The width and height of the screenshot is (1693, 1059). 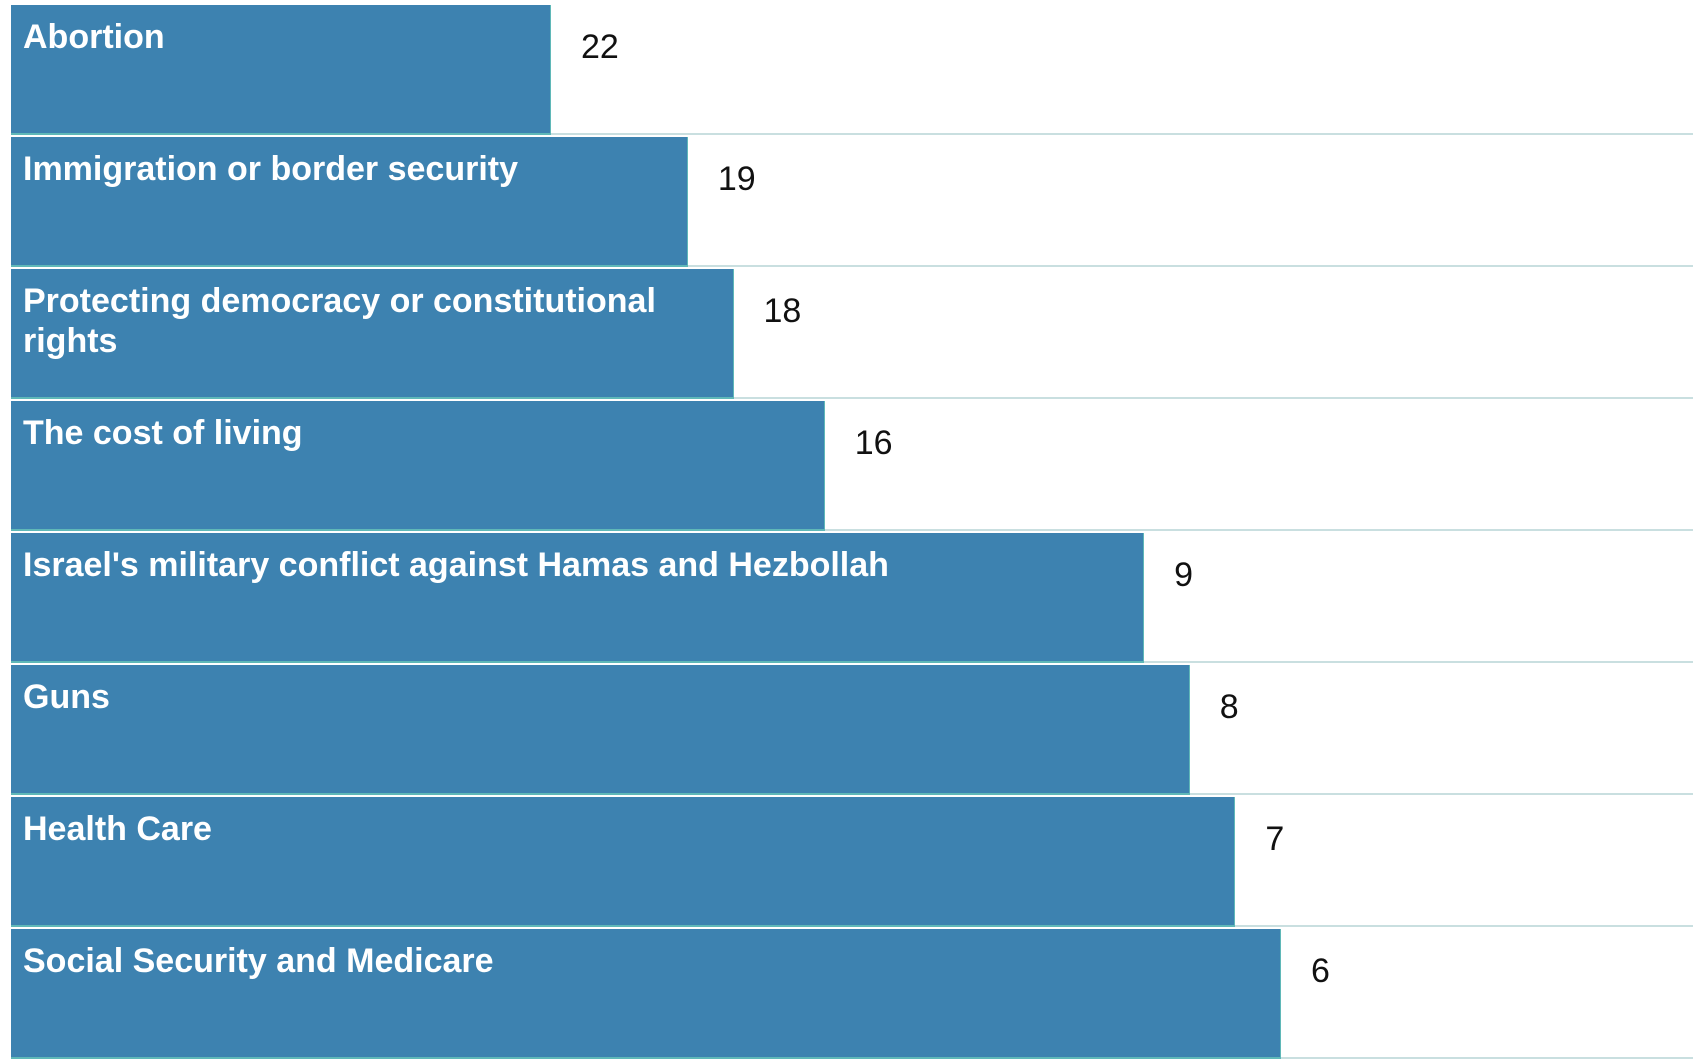 I want to click on value-label: 22, so click(x=600, y=47).